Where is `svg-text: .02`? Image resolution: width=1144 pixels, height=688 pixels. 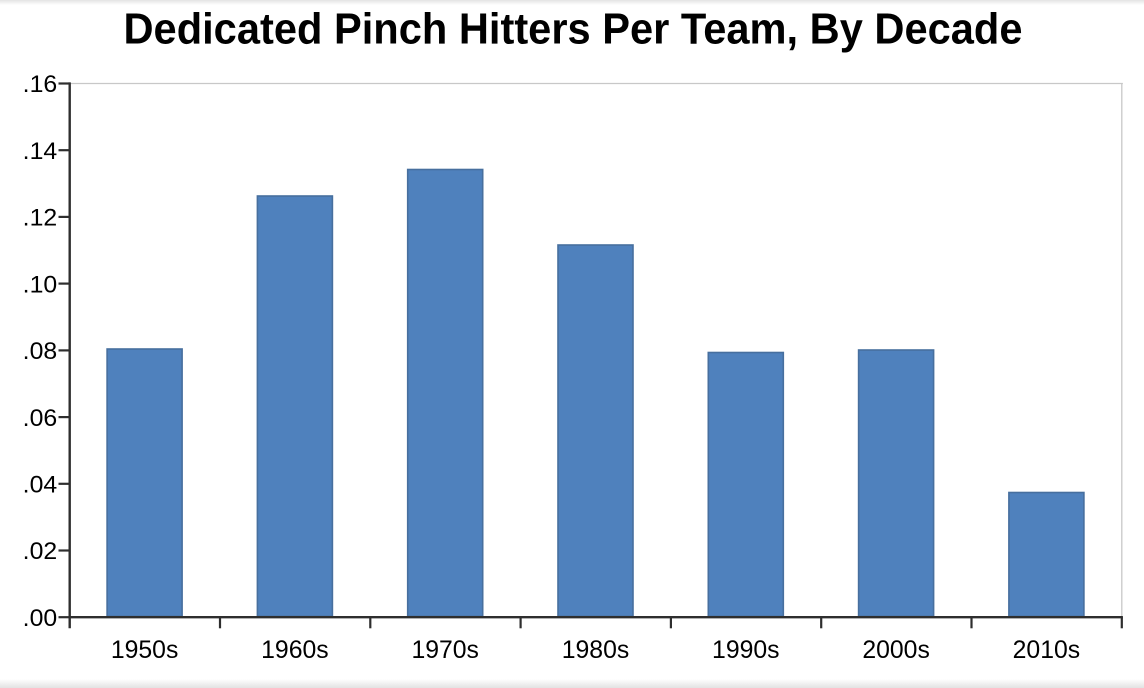 svg-text: .02 is located at coordinates (40, 552).